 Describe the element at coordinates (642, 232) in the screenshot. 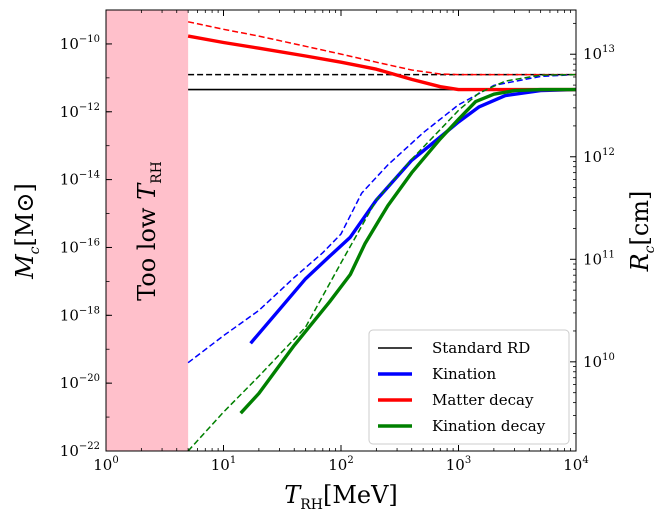

I see `right-axis-title: Rc[cm]` at that location.